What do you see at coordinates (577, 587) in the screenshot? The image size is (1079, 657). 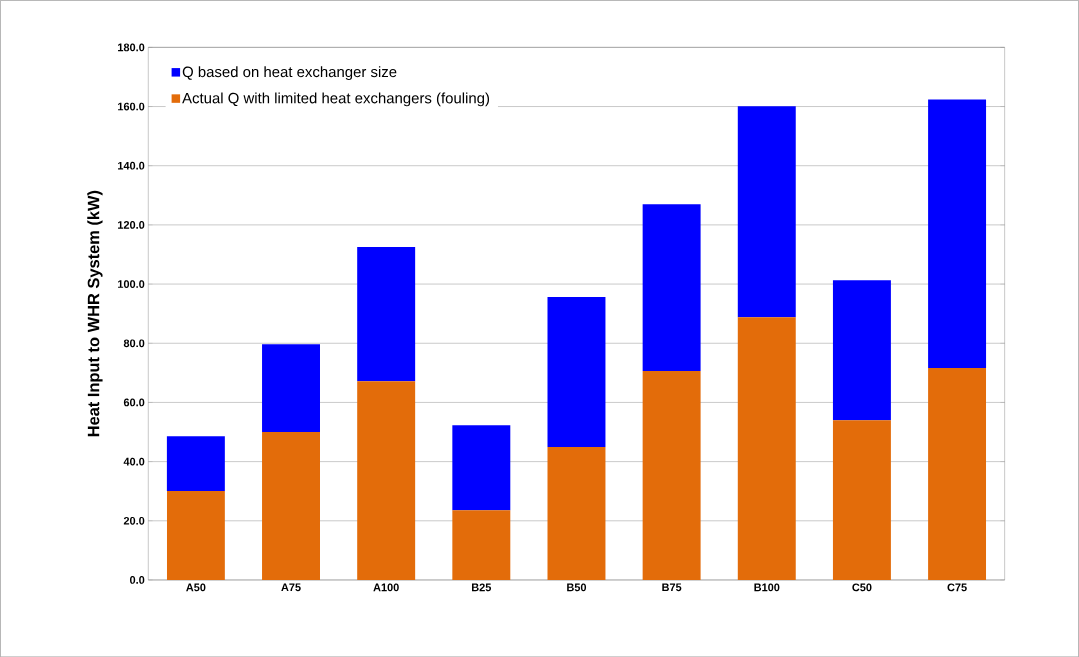 I see `x-tick-label: B50` at bounding box center [577, 587].